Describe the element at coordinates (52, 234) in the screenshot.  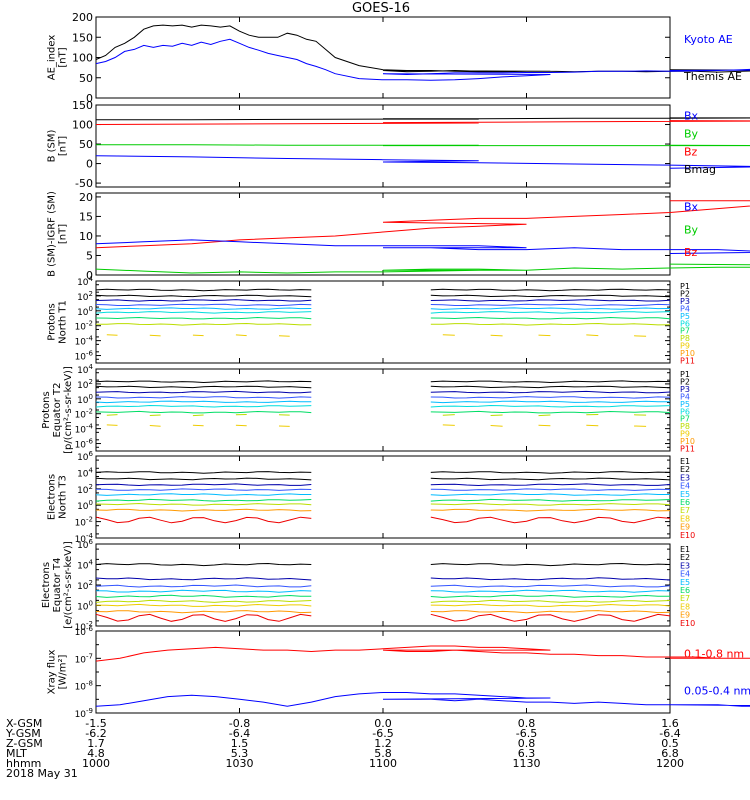
I see `y-axis-label: B (SM)-IGRF (SM)` at that location.